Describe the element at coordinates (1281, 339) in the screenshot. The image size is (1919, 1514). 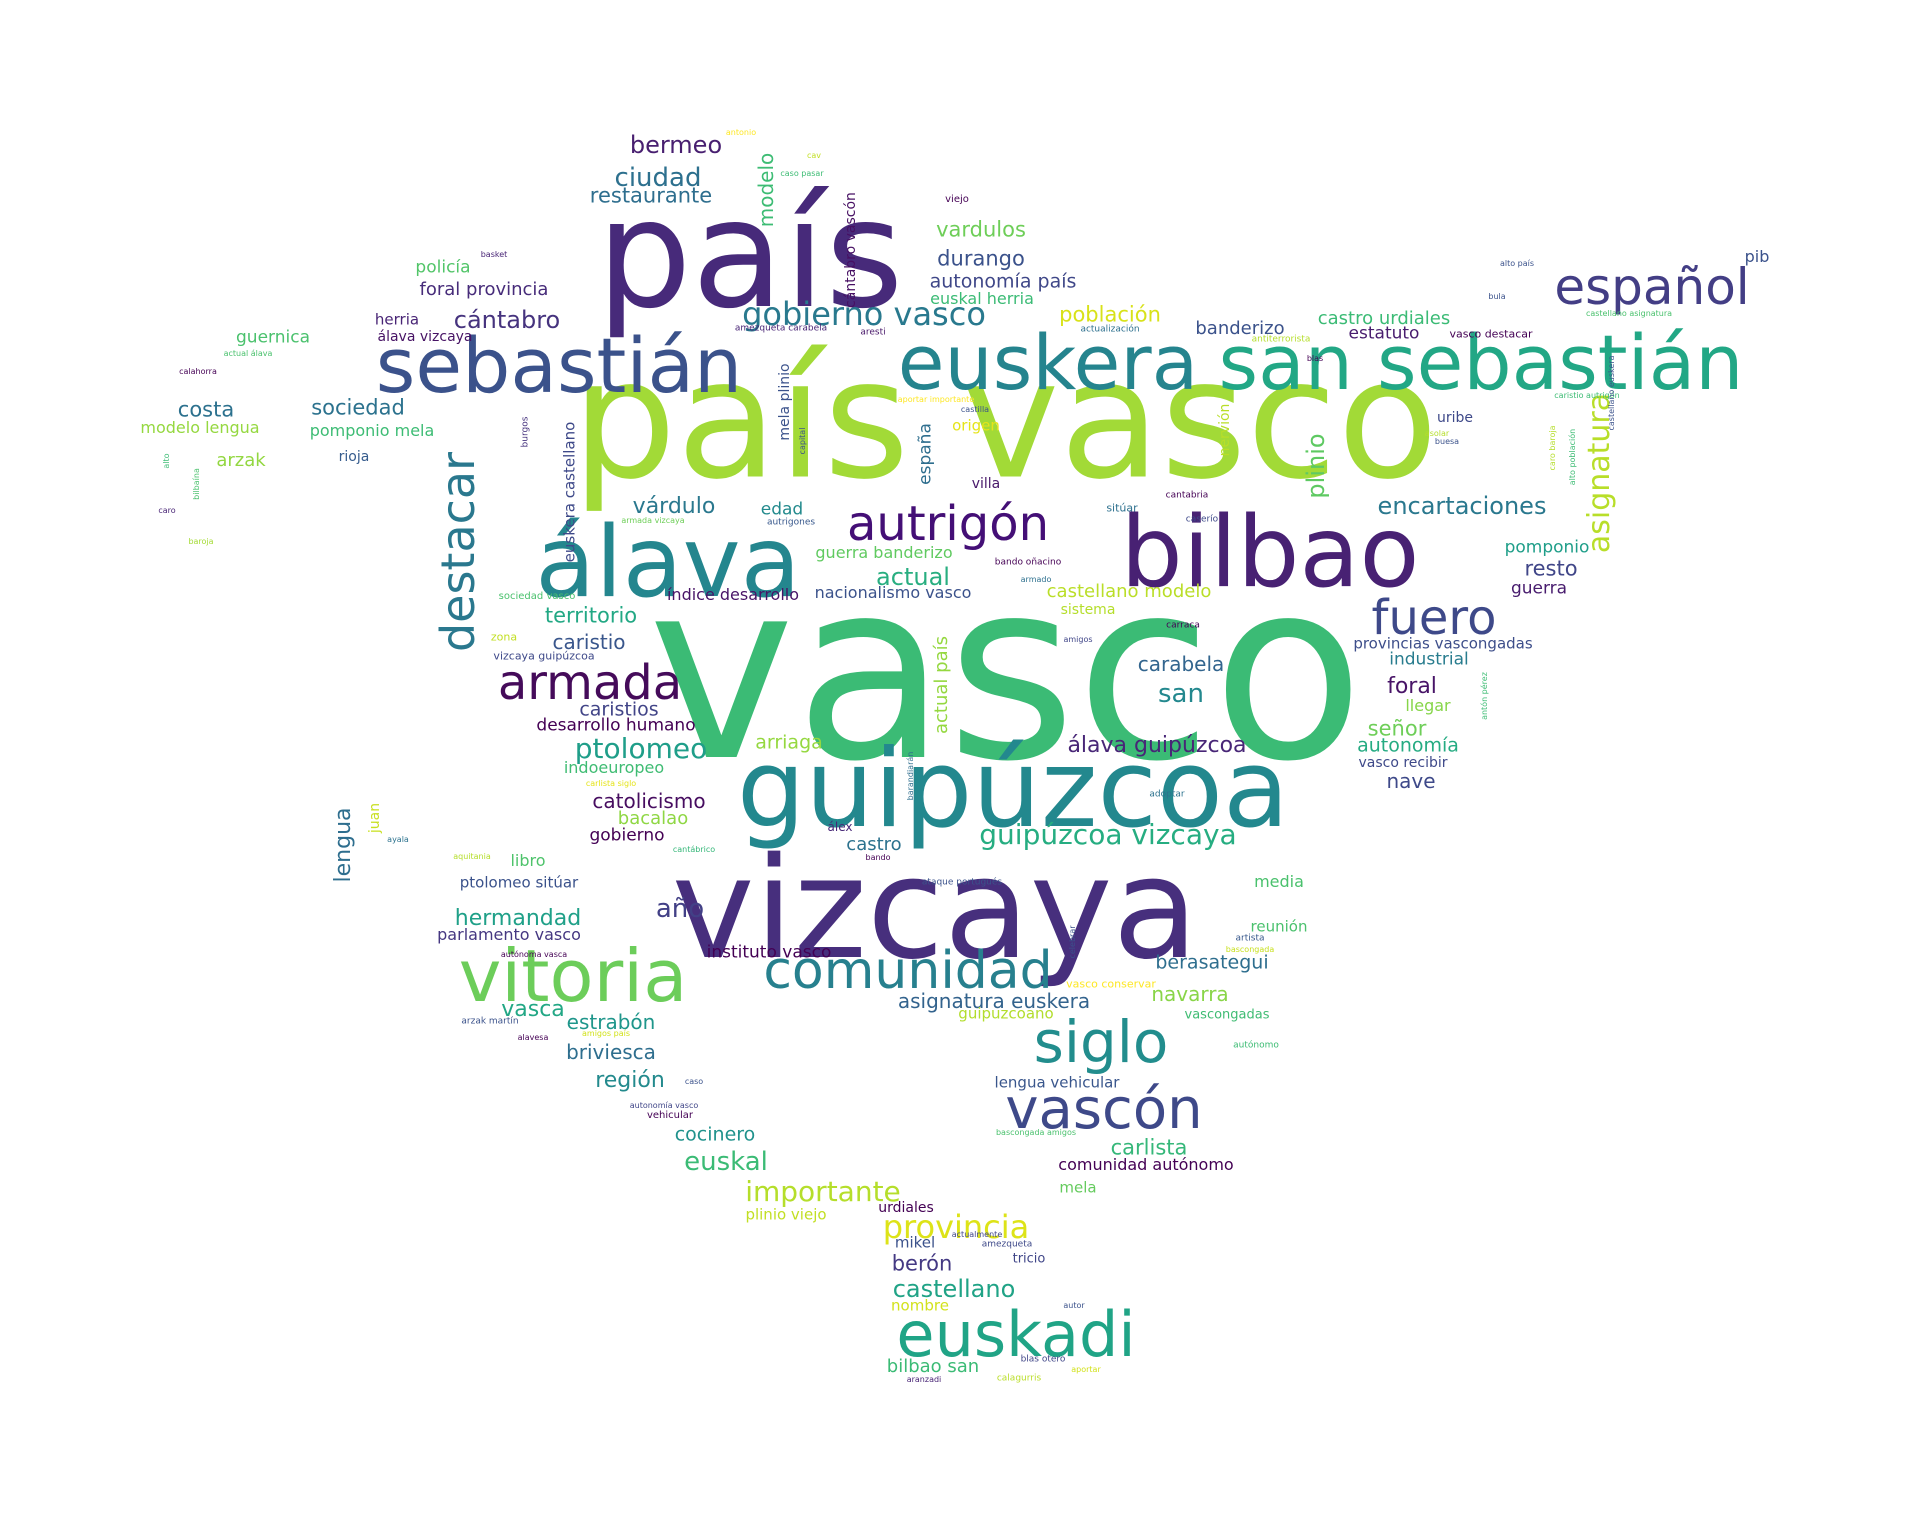
I see `cloud-word: antiterrorista` at that location.